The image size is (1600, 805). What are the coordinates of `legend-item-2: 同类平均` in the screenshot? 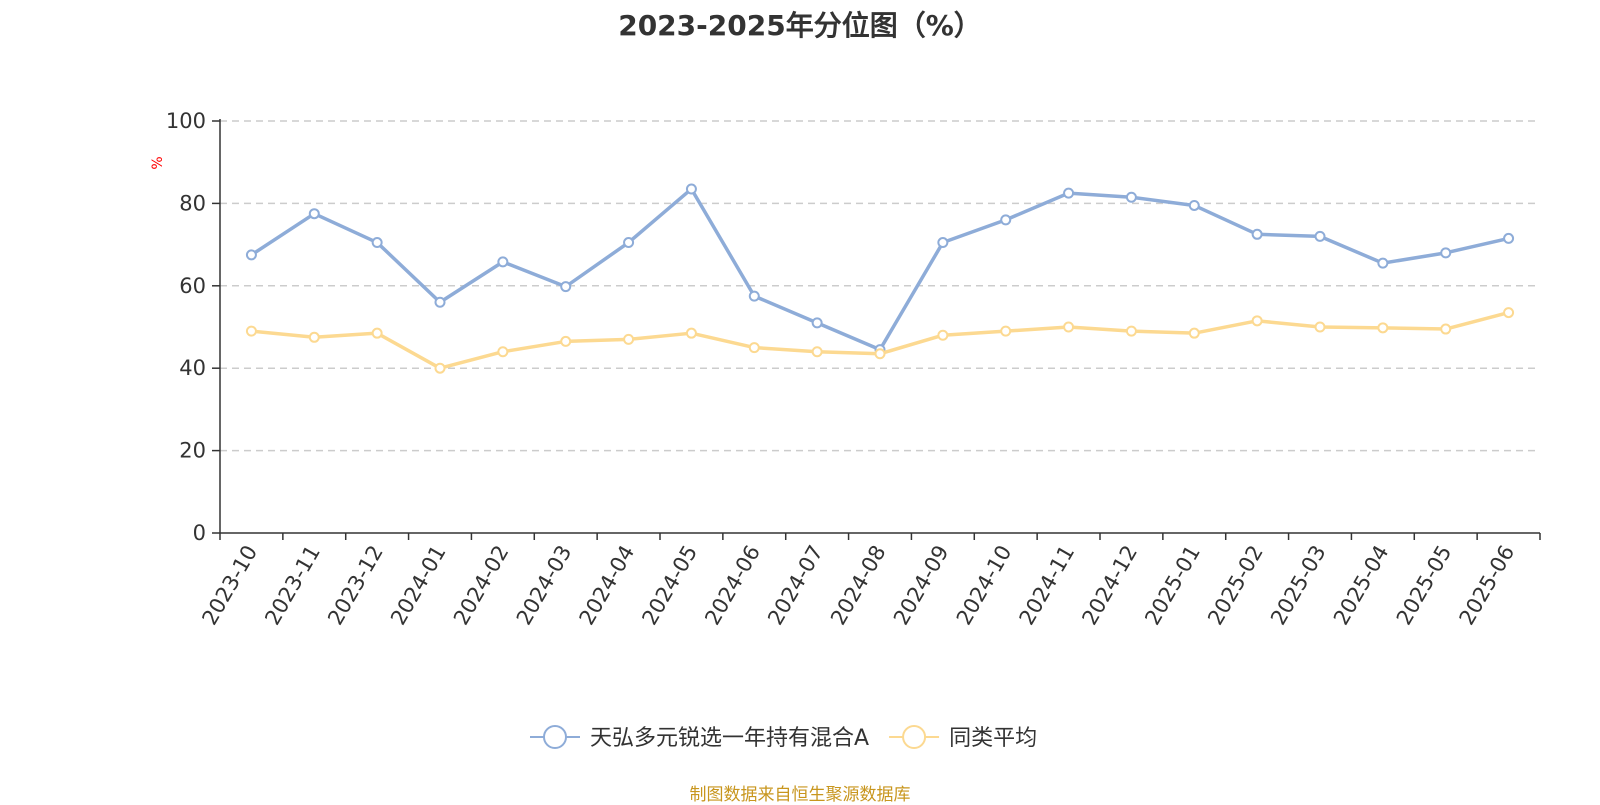 It's located at (963, 738).